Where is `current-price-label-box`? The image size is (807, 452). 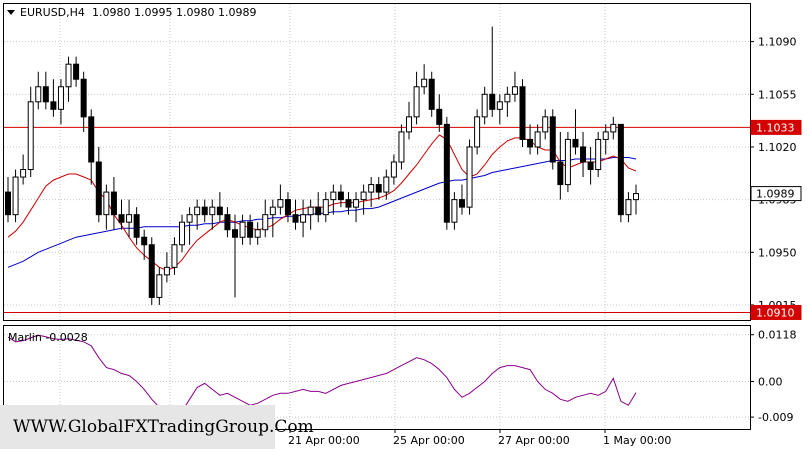
current-price-label-box is located at coordinates (776, 194).